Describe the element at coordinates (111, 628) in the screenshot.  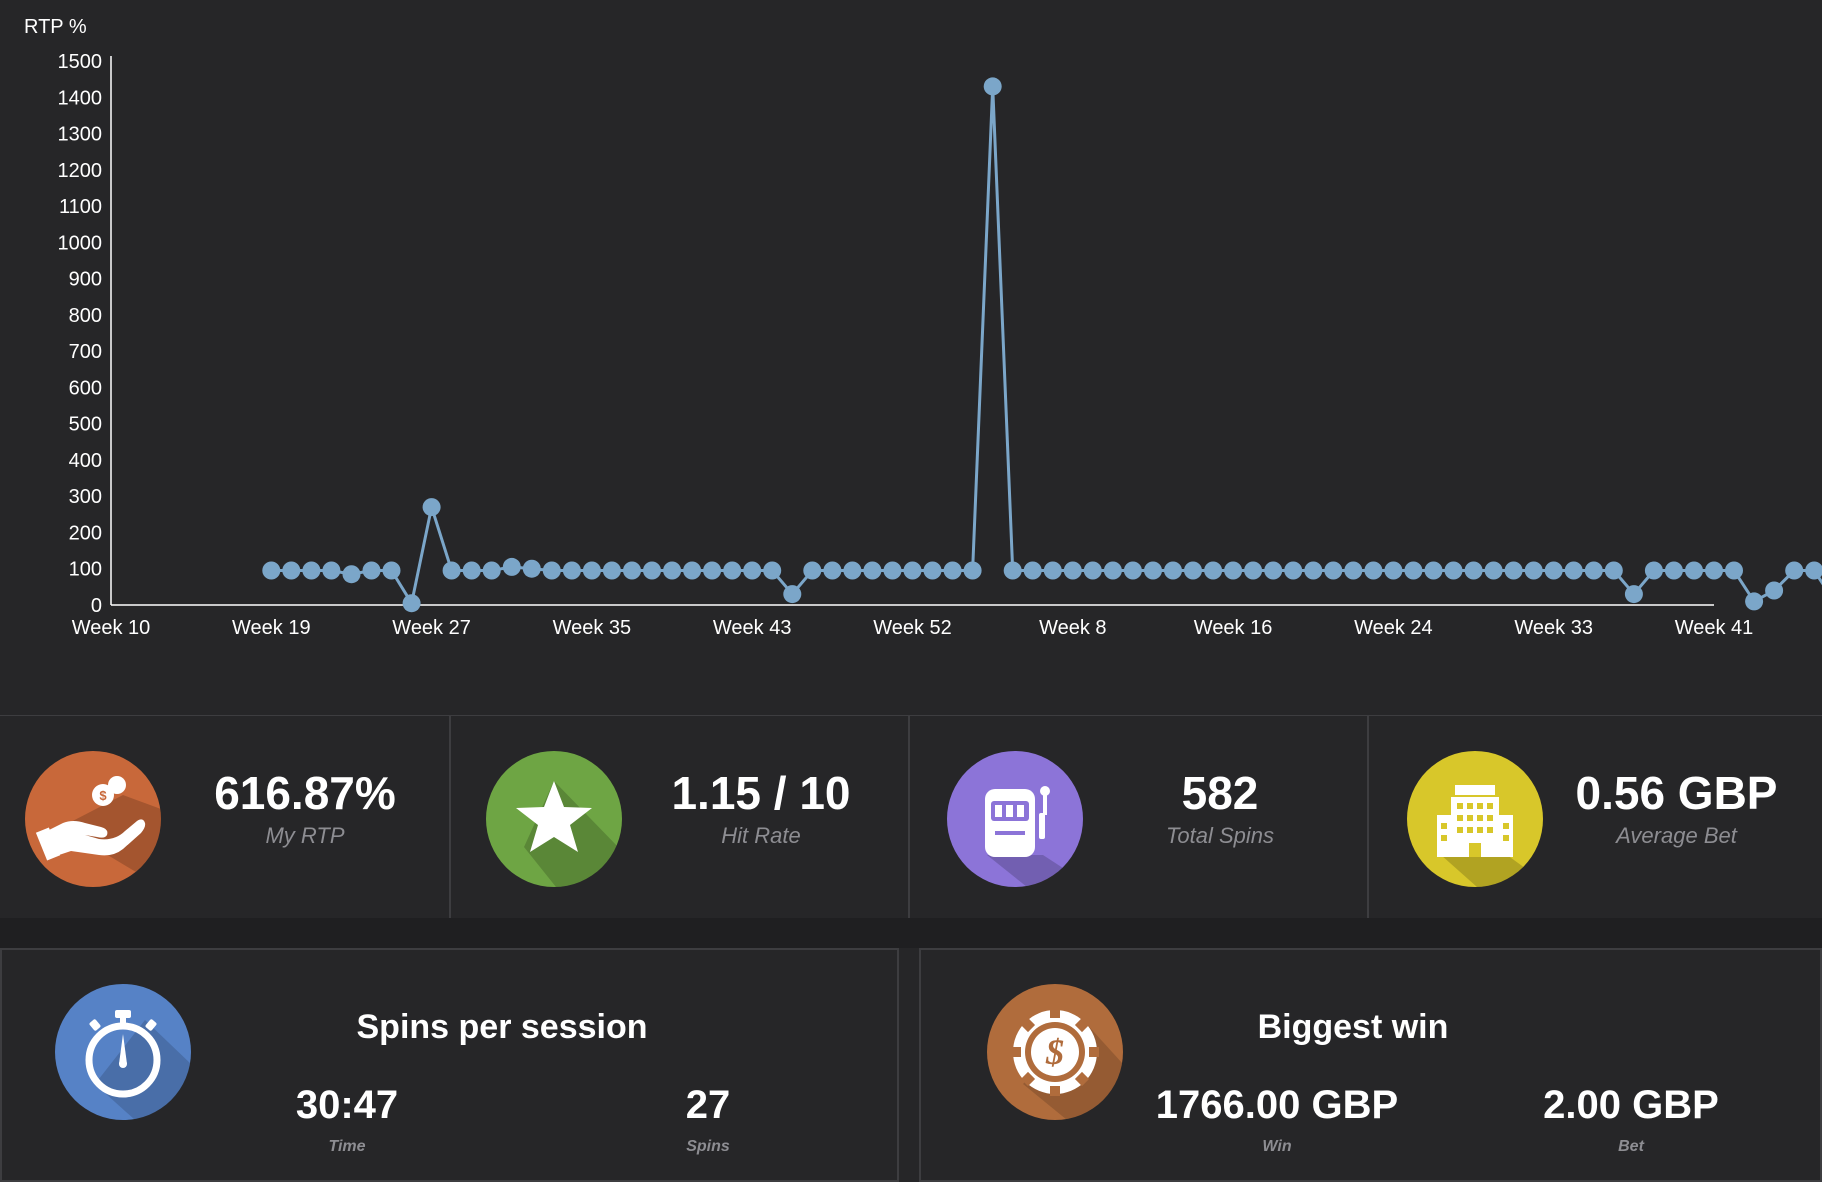
I see `x-tick-label: Week 10` at that location.